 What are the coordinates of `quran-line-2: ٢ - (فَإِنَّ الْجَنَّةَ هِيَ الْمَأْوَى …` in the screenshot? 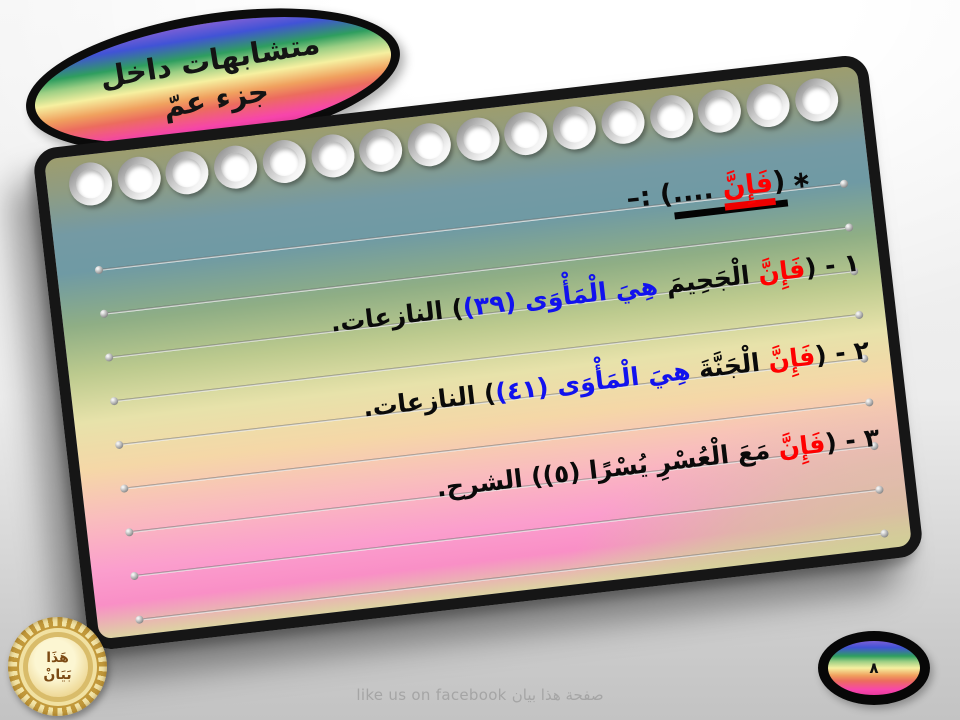 It's located at (616, 379).